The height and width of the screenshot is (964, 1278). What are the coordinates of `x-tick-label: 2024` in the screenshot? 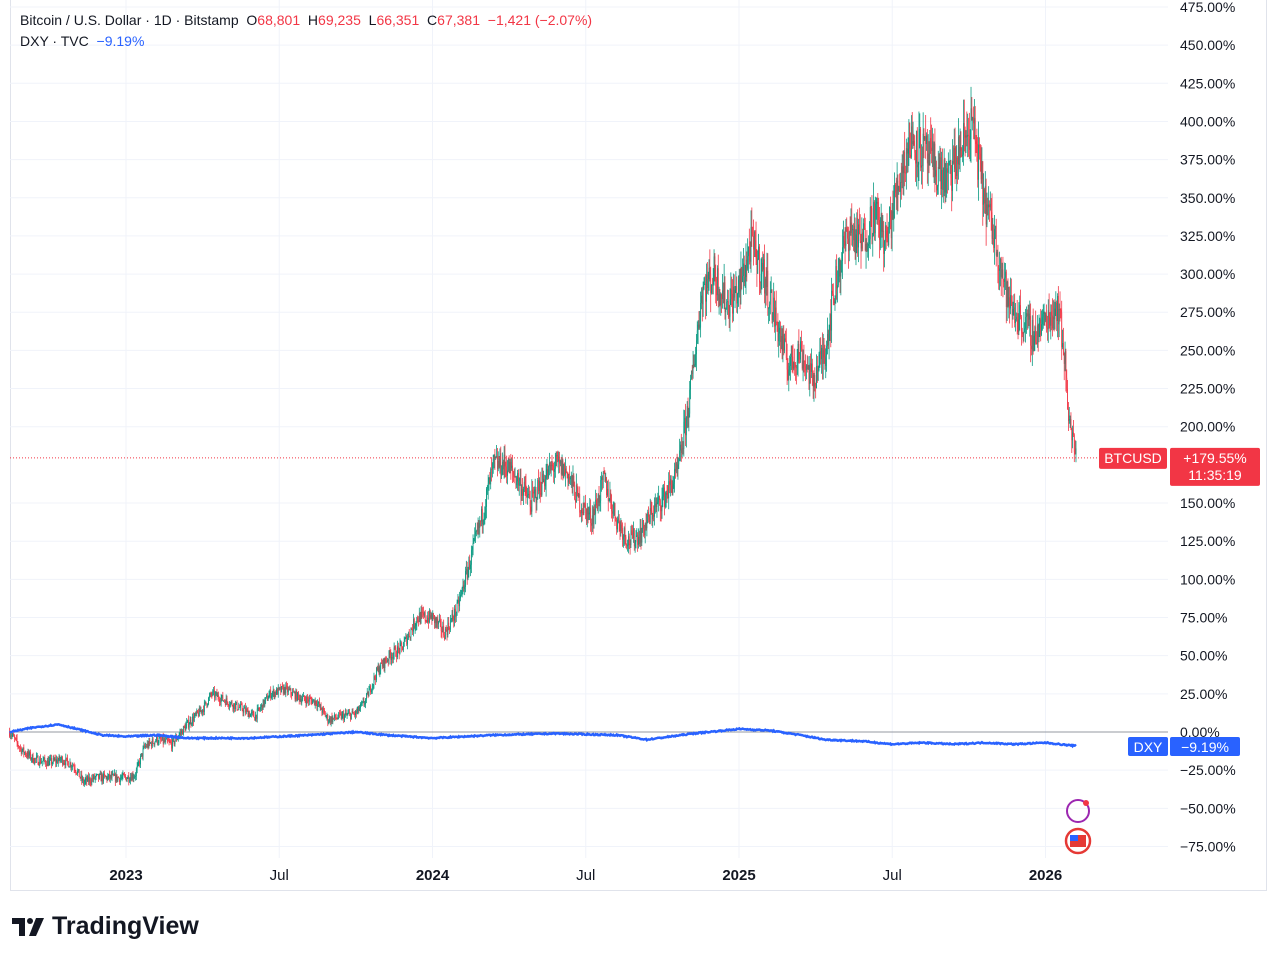 It's located at (433, 875).